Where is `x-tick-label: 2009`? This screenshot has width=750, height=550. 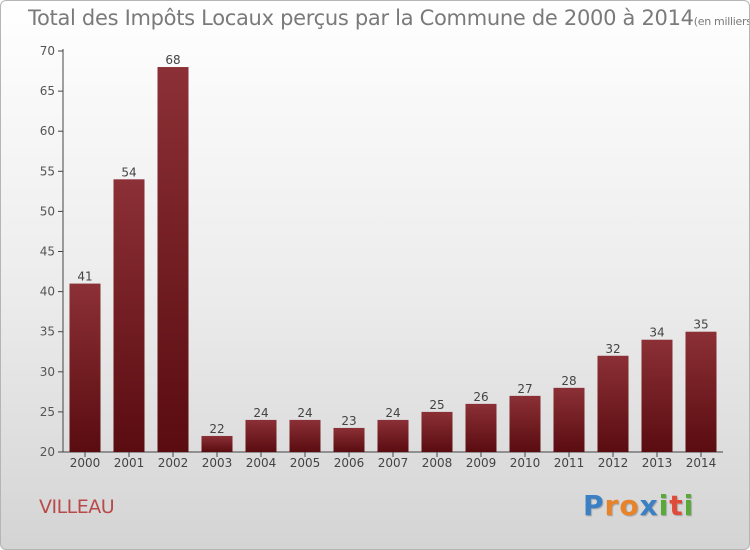 x-tick-label: 2009 is located at coordinates (481, 463).